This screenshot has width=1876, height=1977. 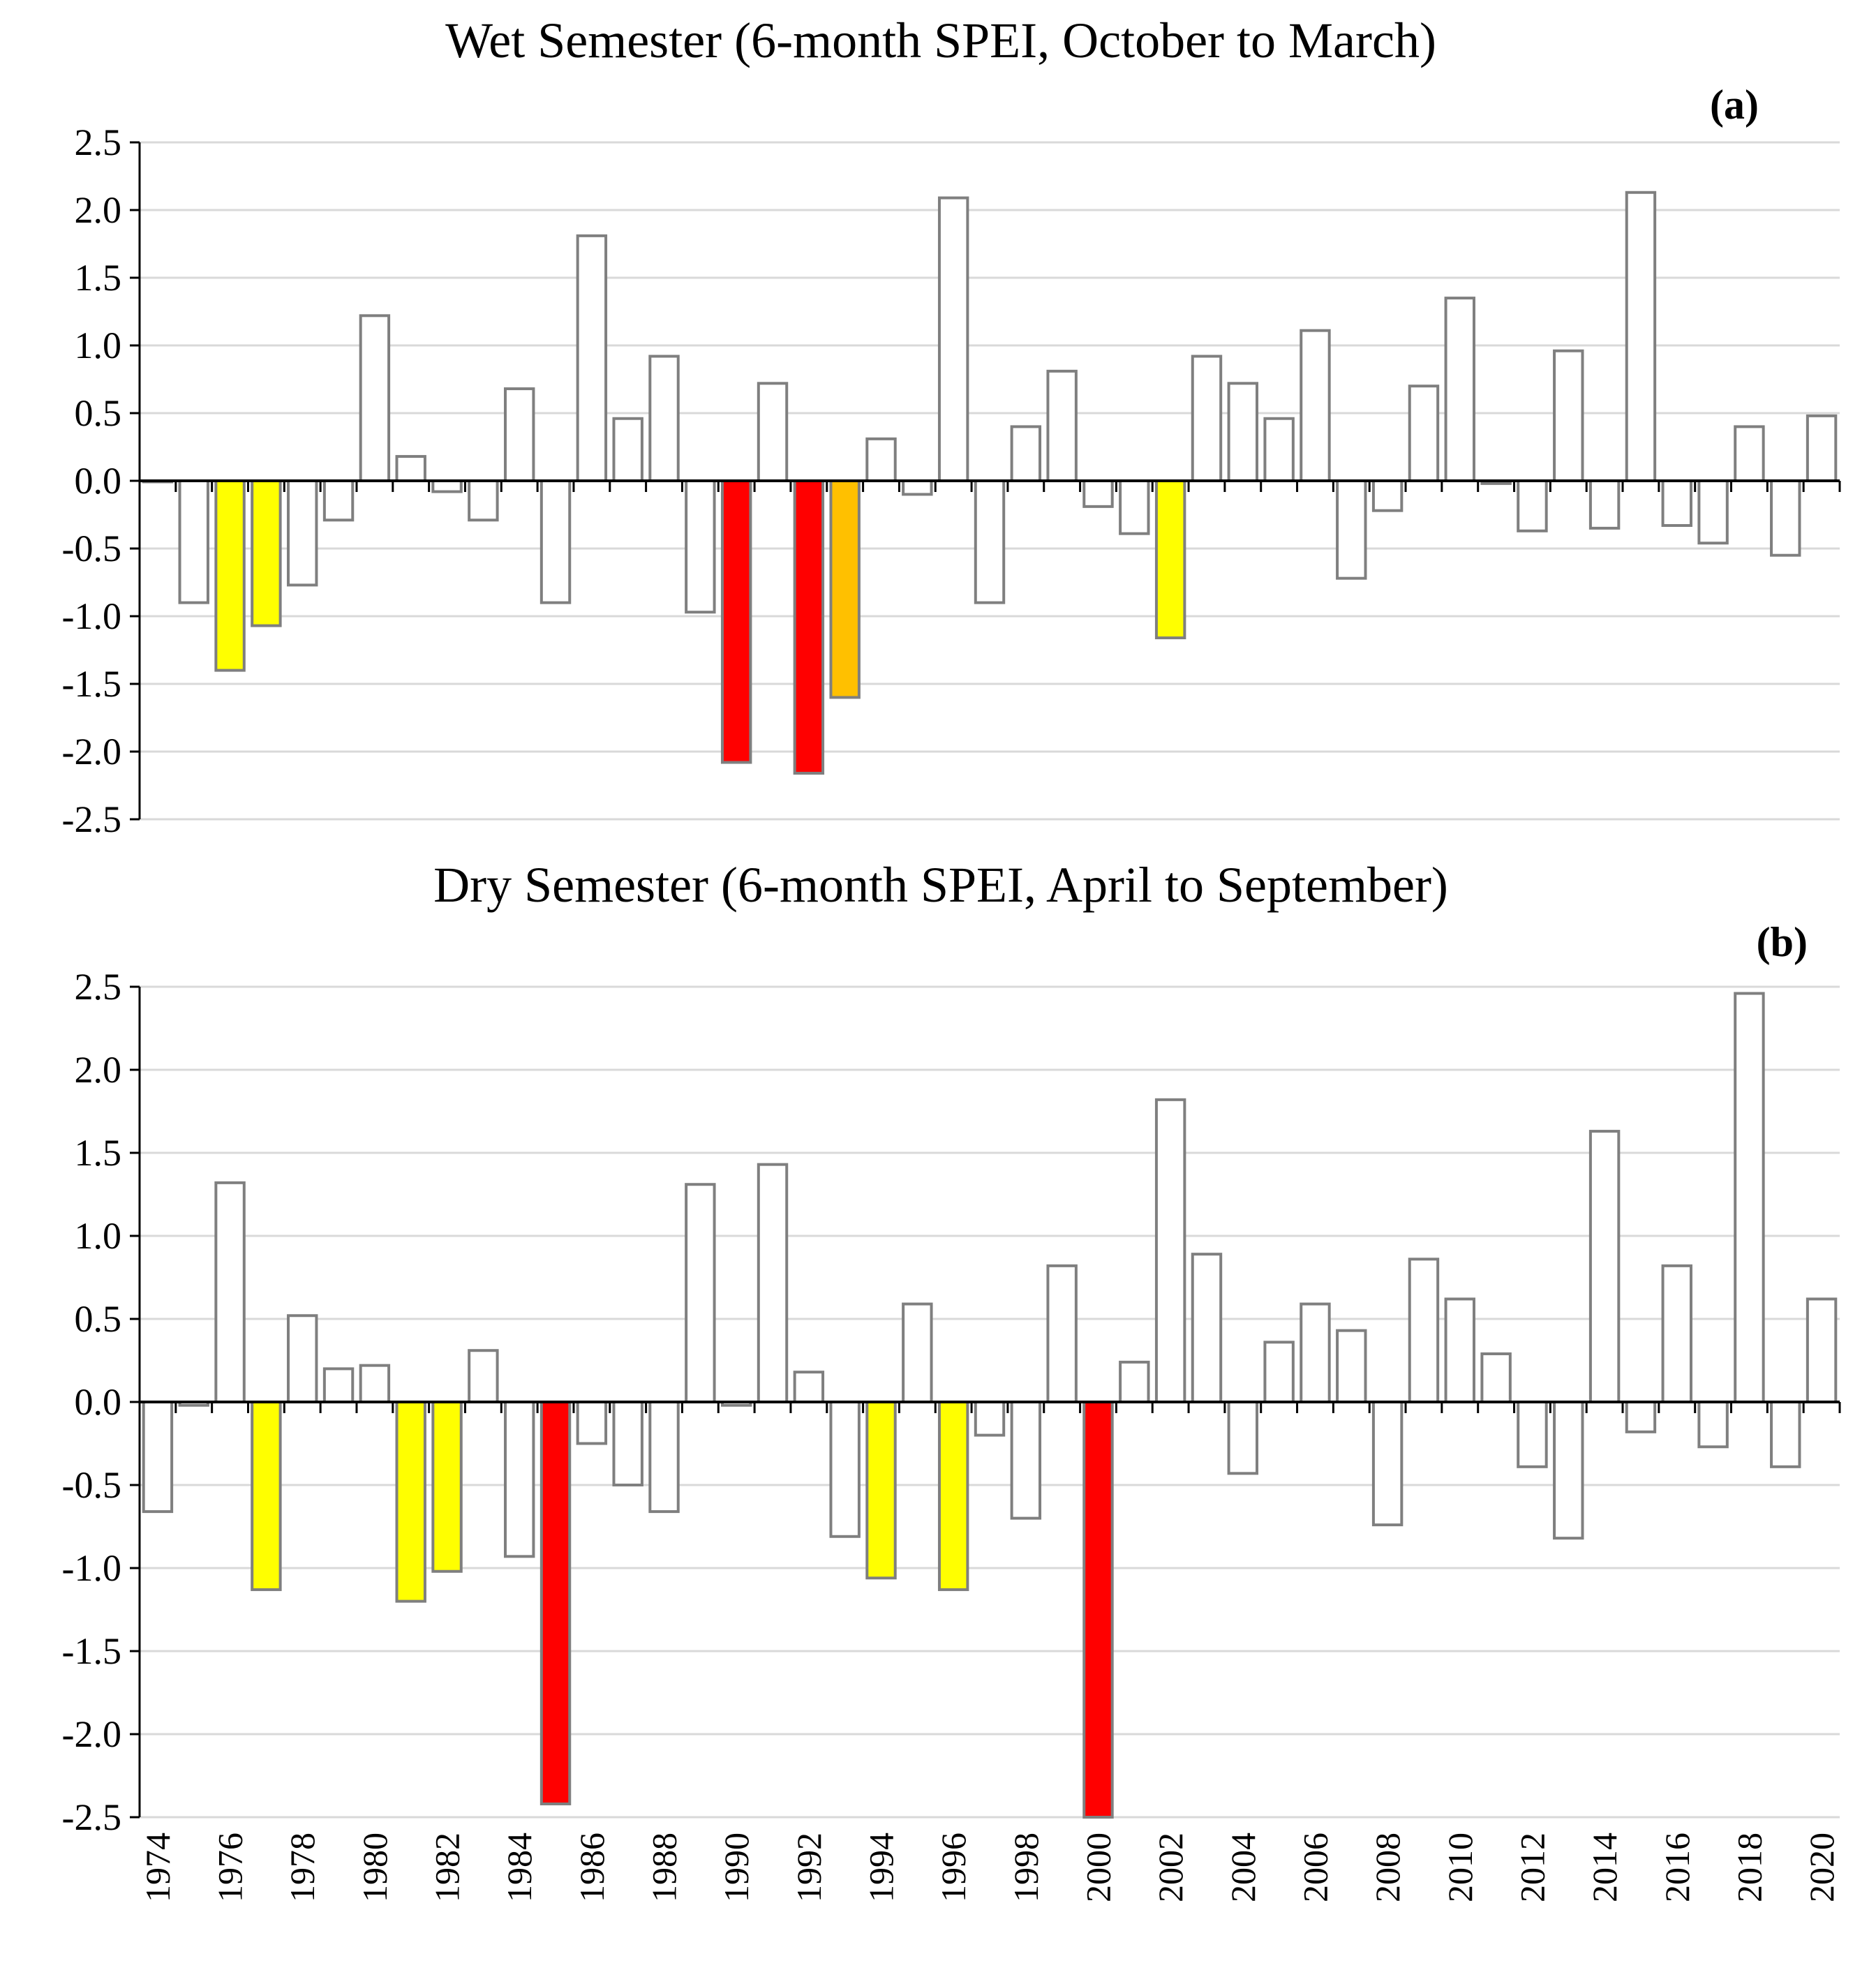 What do you see at coordinates (1821, 1867) in the screenshot?
I see `x-tick-label: 2020` at bounding box center [1821, 1867].